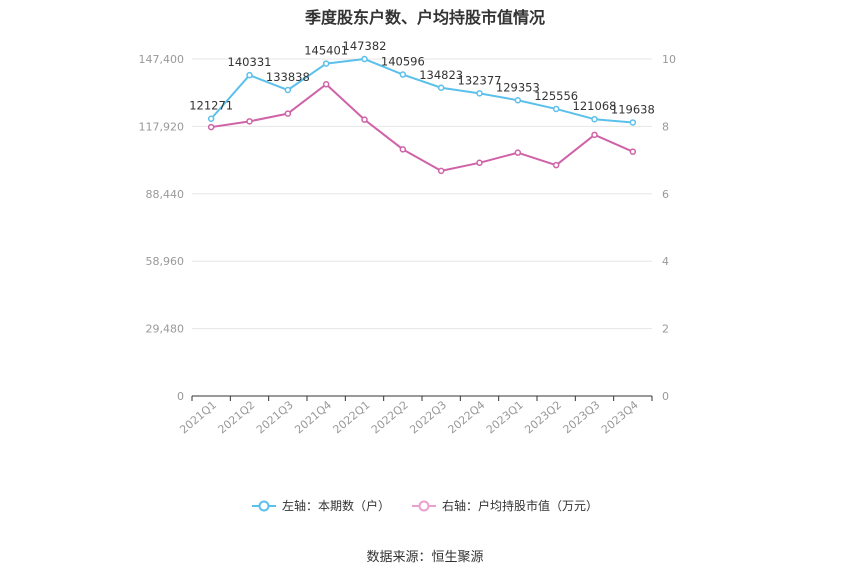  I want to click on legend-item-households: 左轴：本期数（户）, so click(320, 505).